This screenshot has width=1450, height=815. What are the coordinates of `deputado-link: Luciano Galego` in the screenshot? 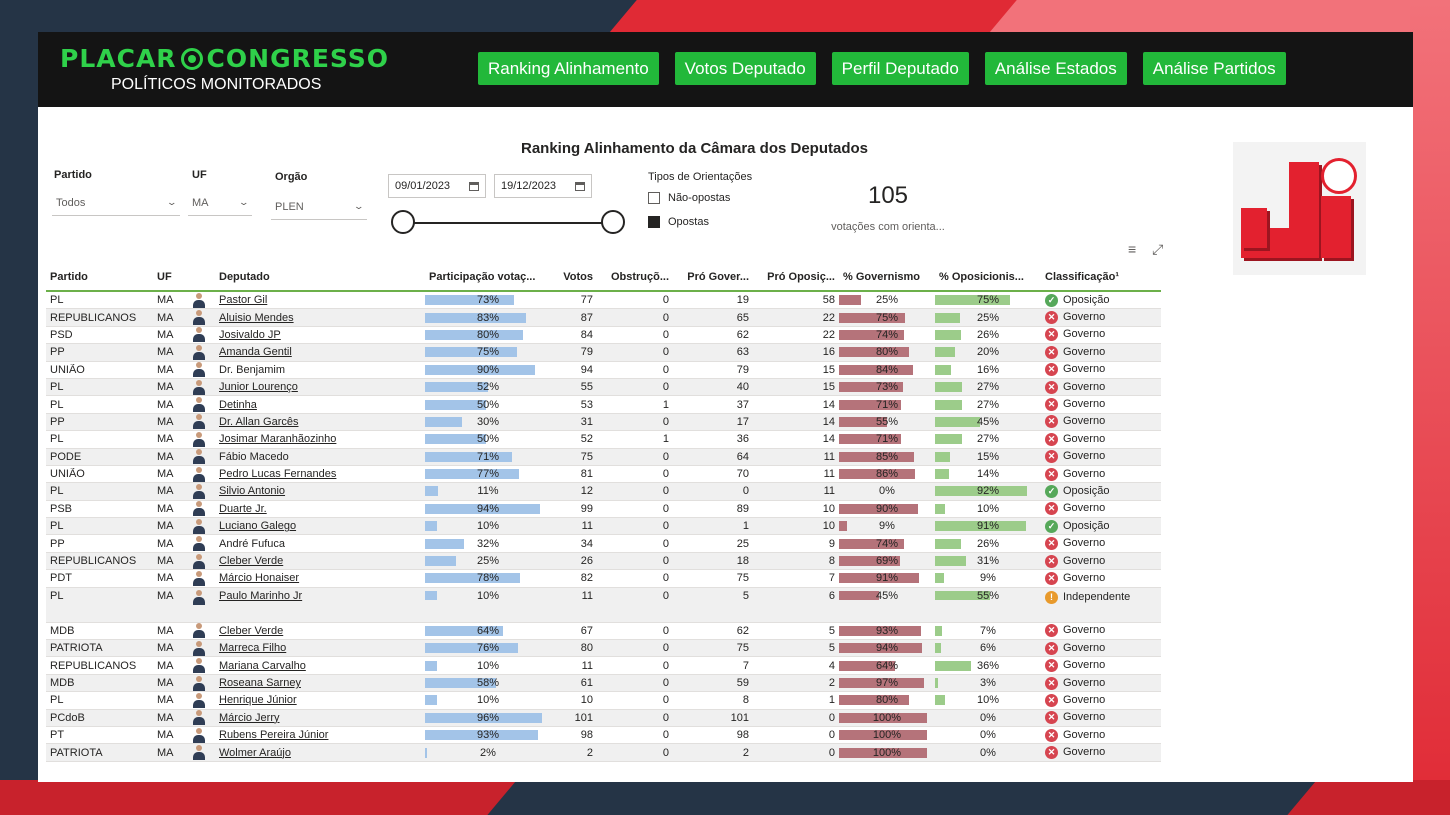 It's located at (258, 526).